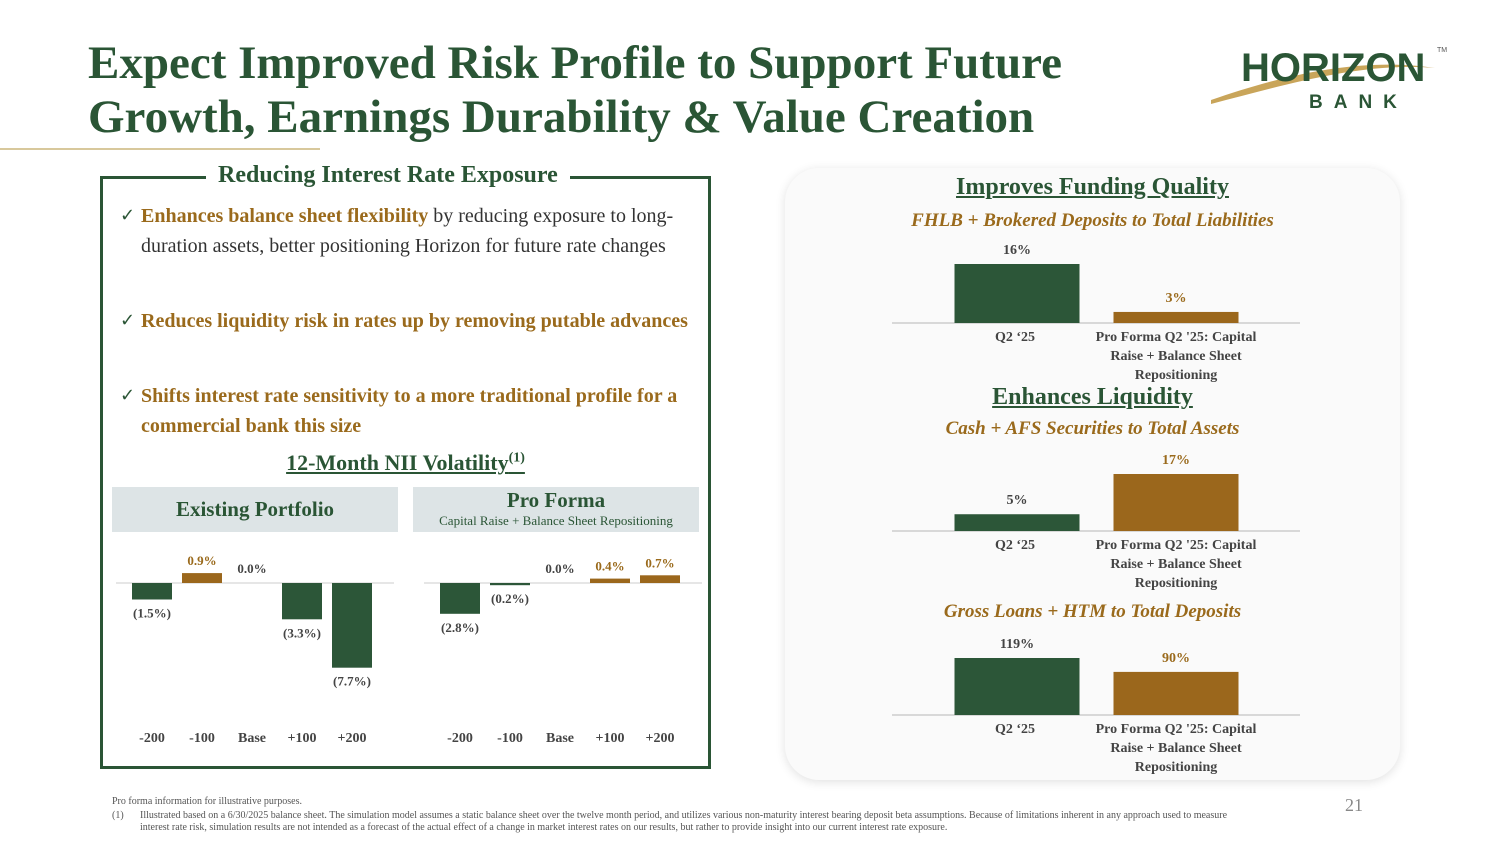 This screenshot has height=843, width=1500. What do you see at coordinates (609, 566) in the screenshot?
I see `data-label: 0.4%` at bounding box center [609, 566].